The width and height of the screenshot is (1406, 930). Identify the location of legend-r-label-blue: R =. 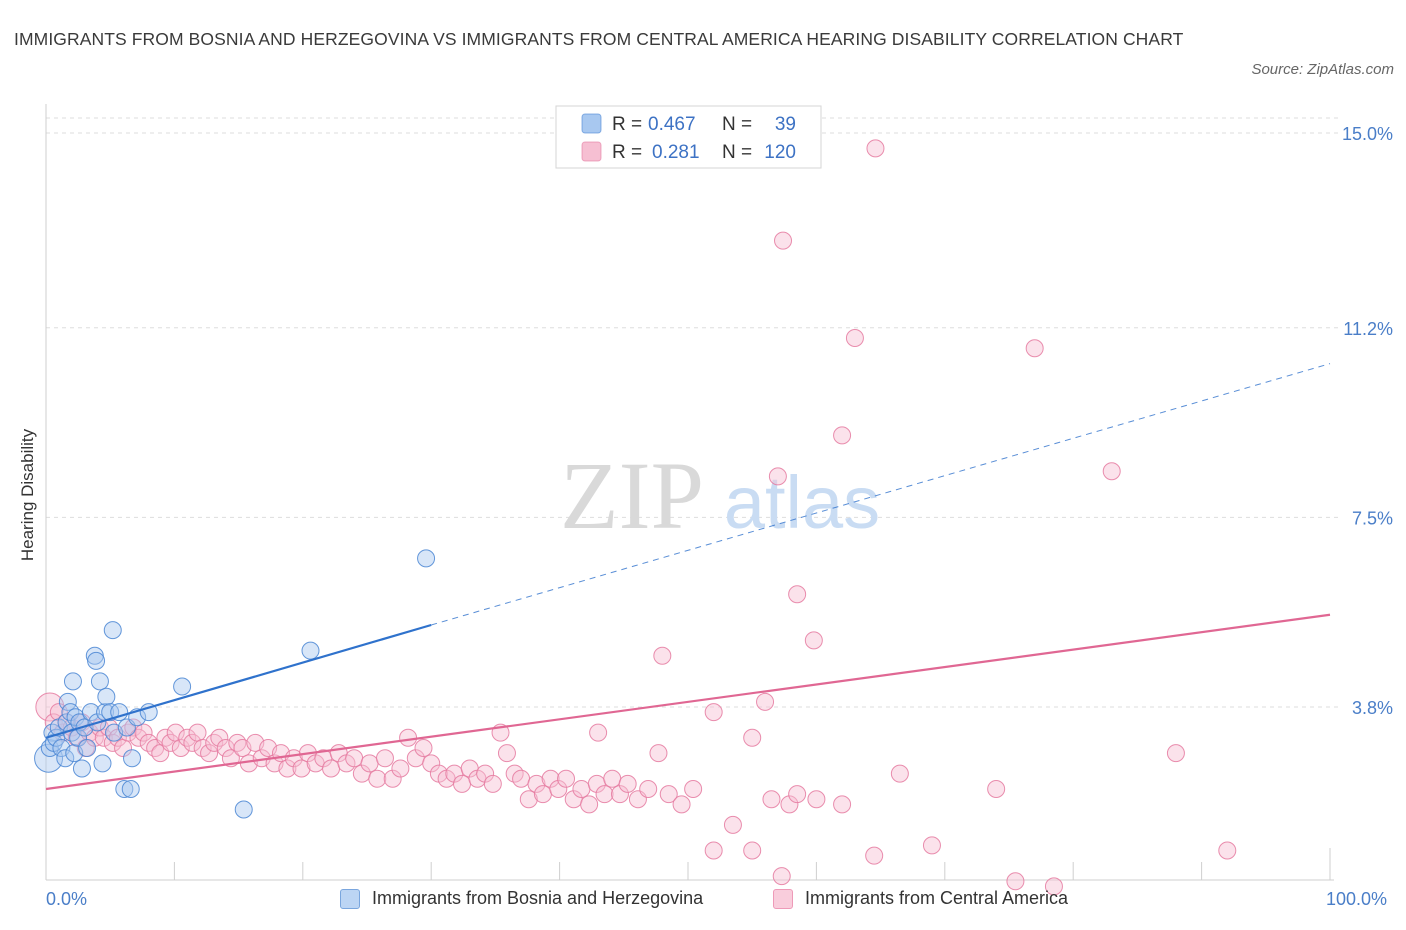
(627, 124).